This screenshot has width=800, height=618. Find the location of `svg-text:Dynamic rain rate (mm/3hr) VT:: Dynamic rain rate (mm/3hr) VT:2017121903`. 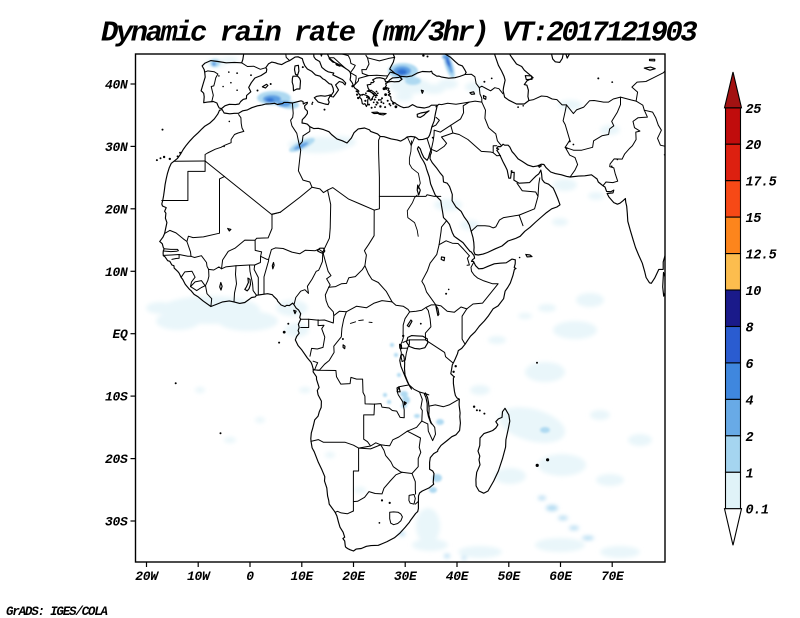

svg-text:Dynamic rain rate (mm/3hr) VT:: Dynamic rain rate (mm/3hr) VT:2017121903 is located at coordinates (399, 33).